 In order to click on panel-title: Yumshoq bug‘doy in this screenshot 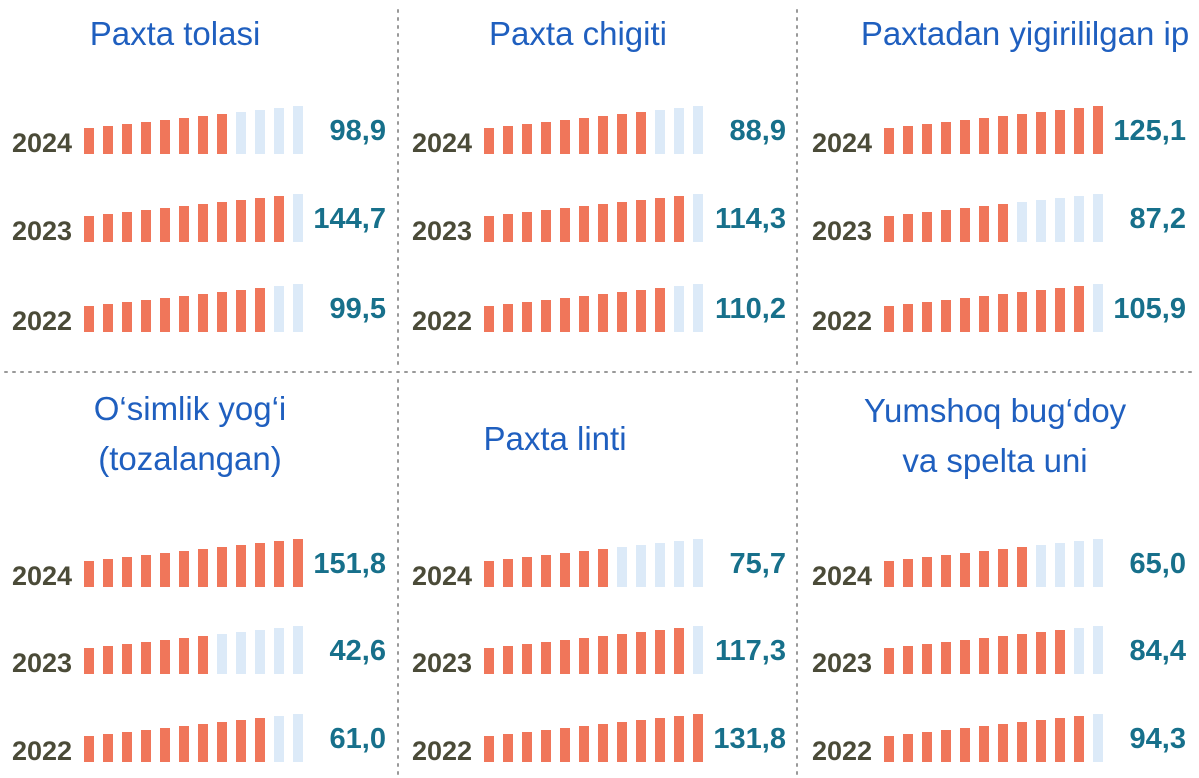, I will do `click(995, 410)`.